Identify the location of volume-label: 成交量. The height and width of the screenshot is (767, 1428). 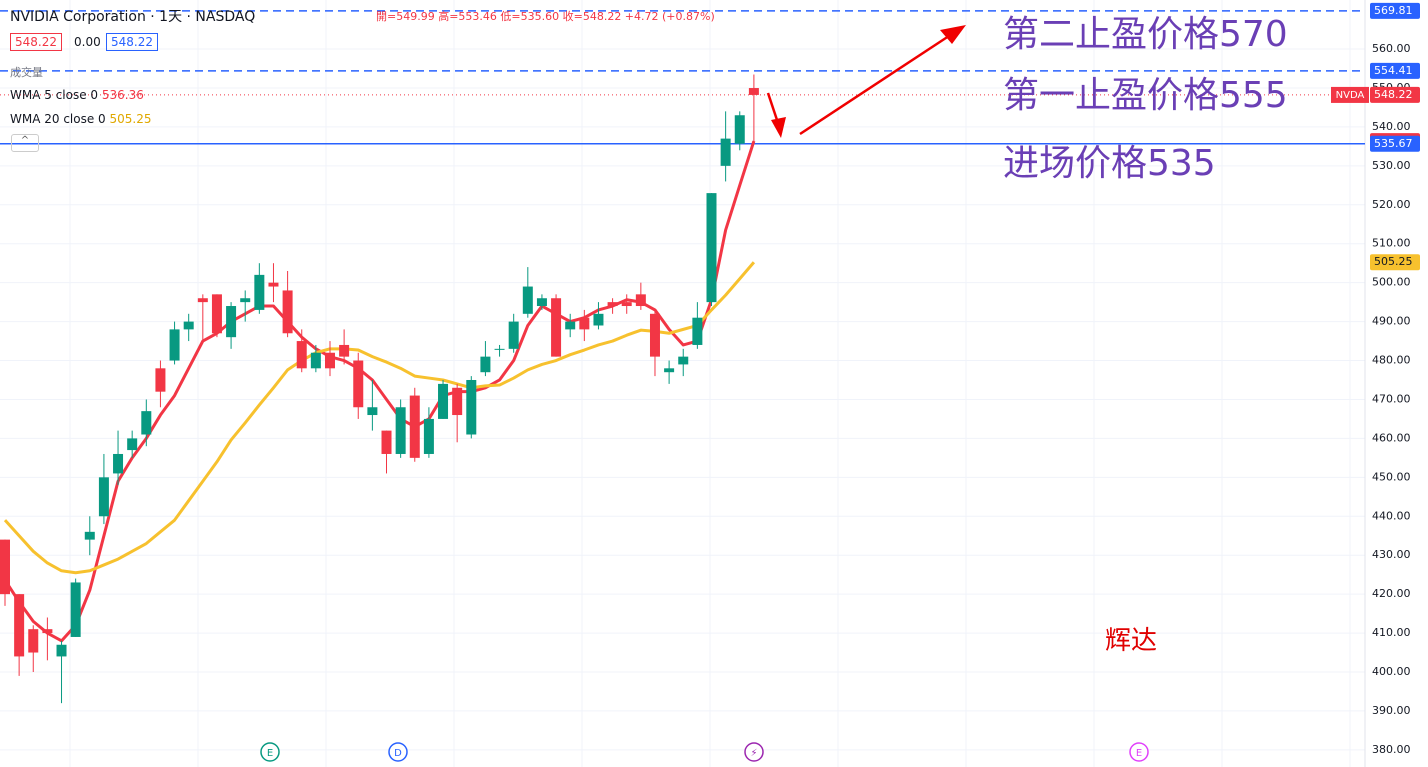
(26, 72).